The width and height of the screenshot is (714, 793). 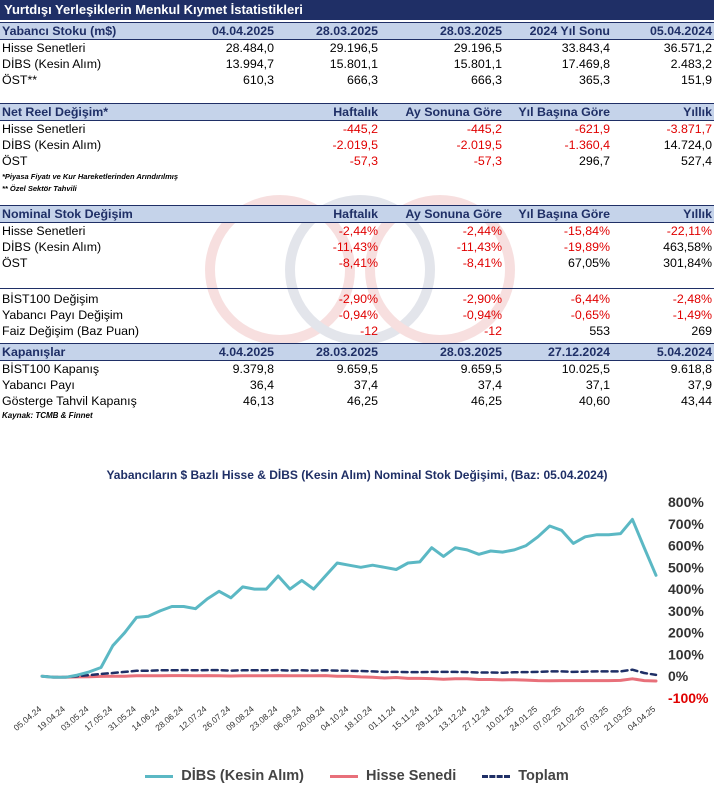 I want to click on cell-value: 151,9, so click(x=696, y=80).